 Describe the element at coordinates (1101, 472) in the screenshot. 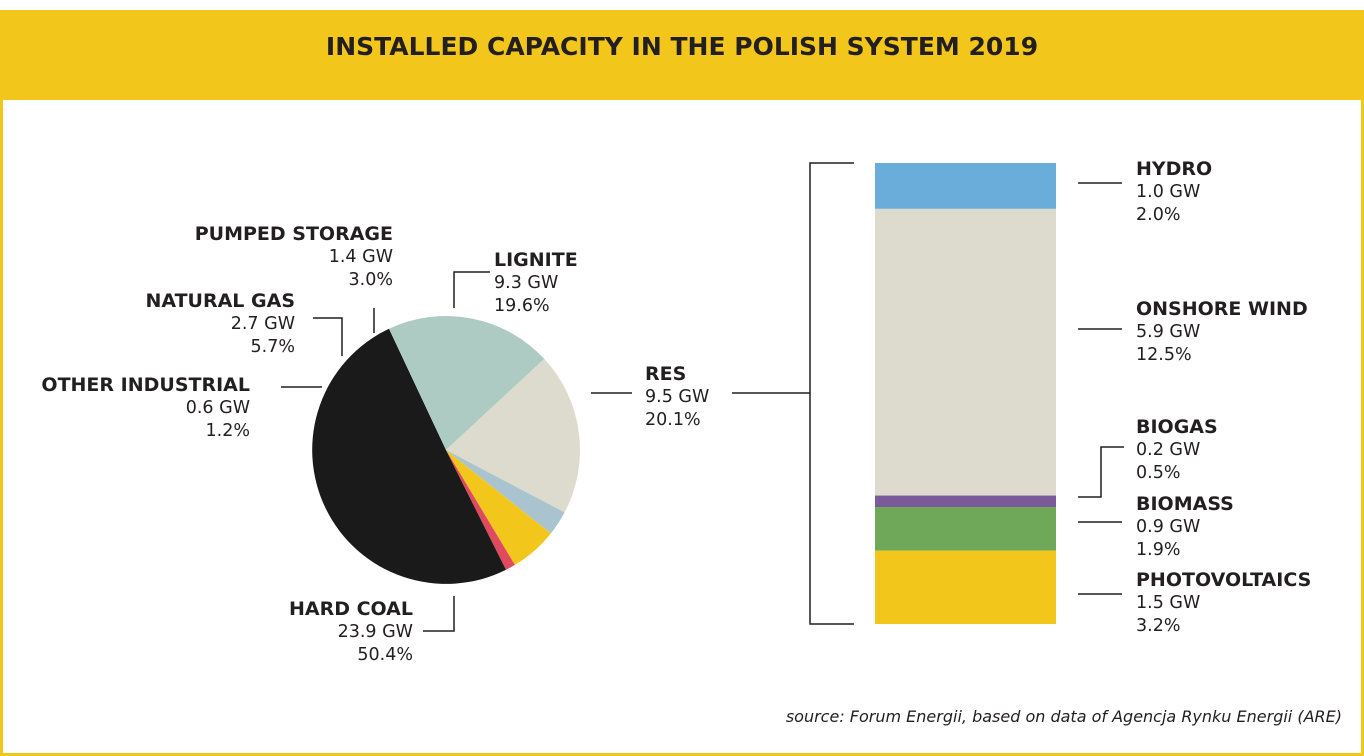

I see `leader-line-biogas` at that location.